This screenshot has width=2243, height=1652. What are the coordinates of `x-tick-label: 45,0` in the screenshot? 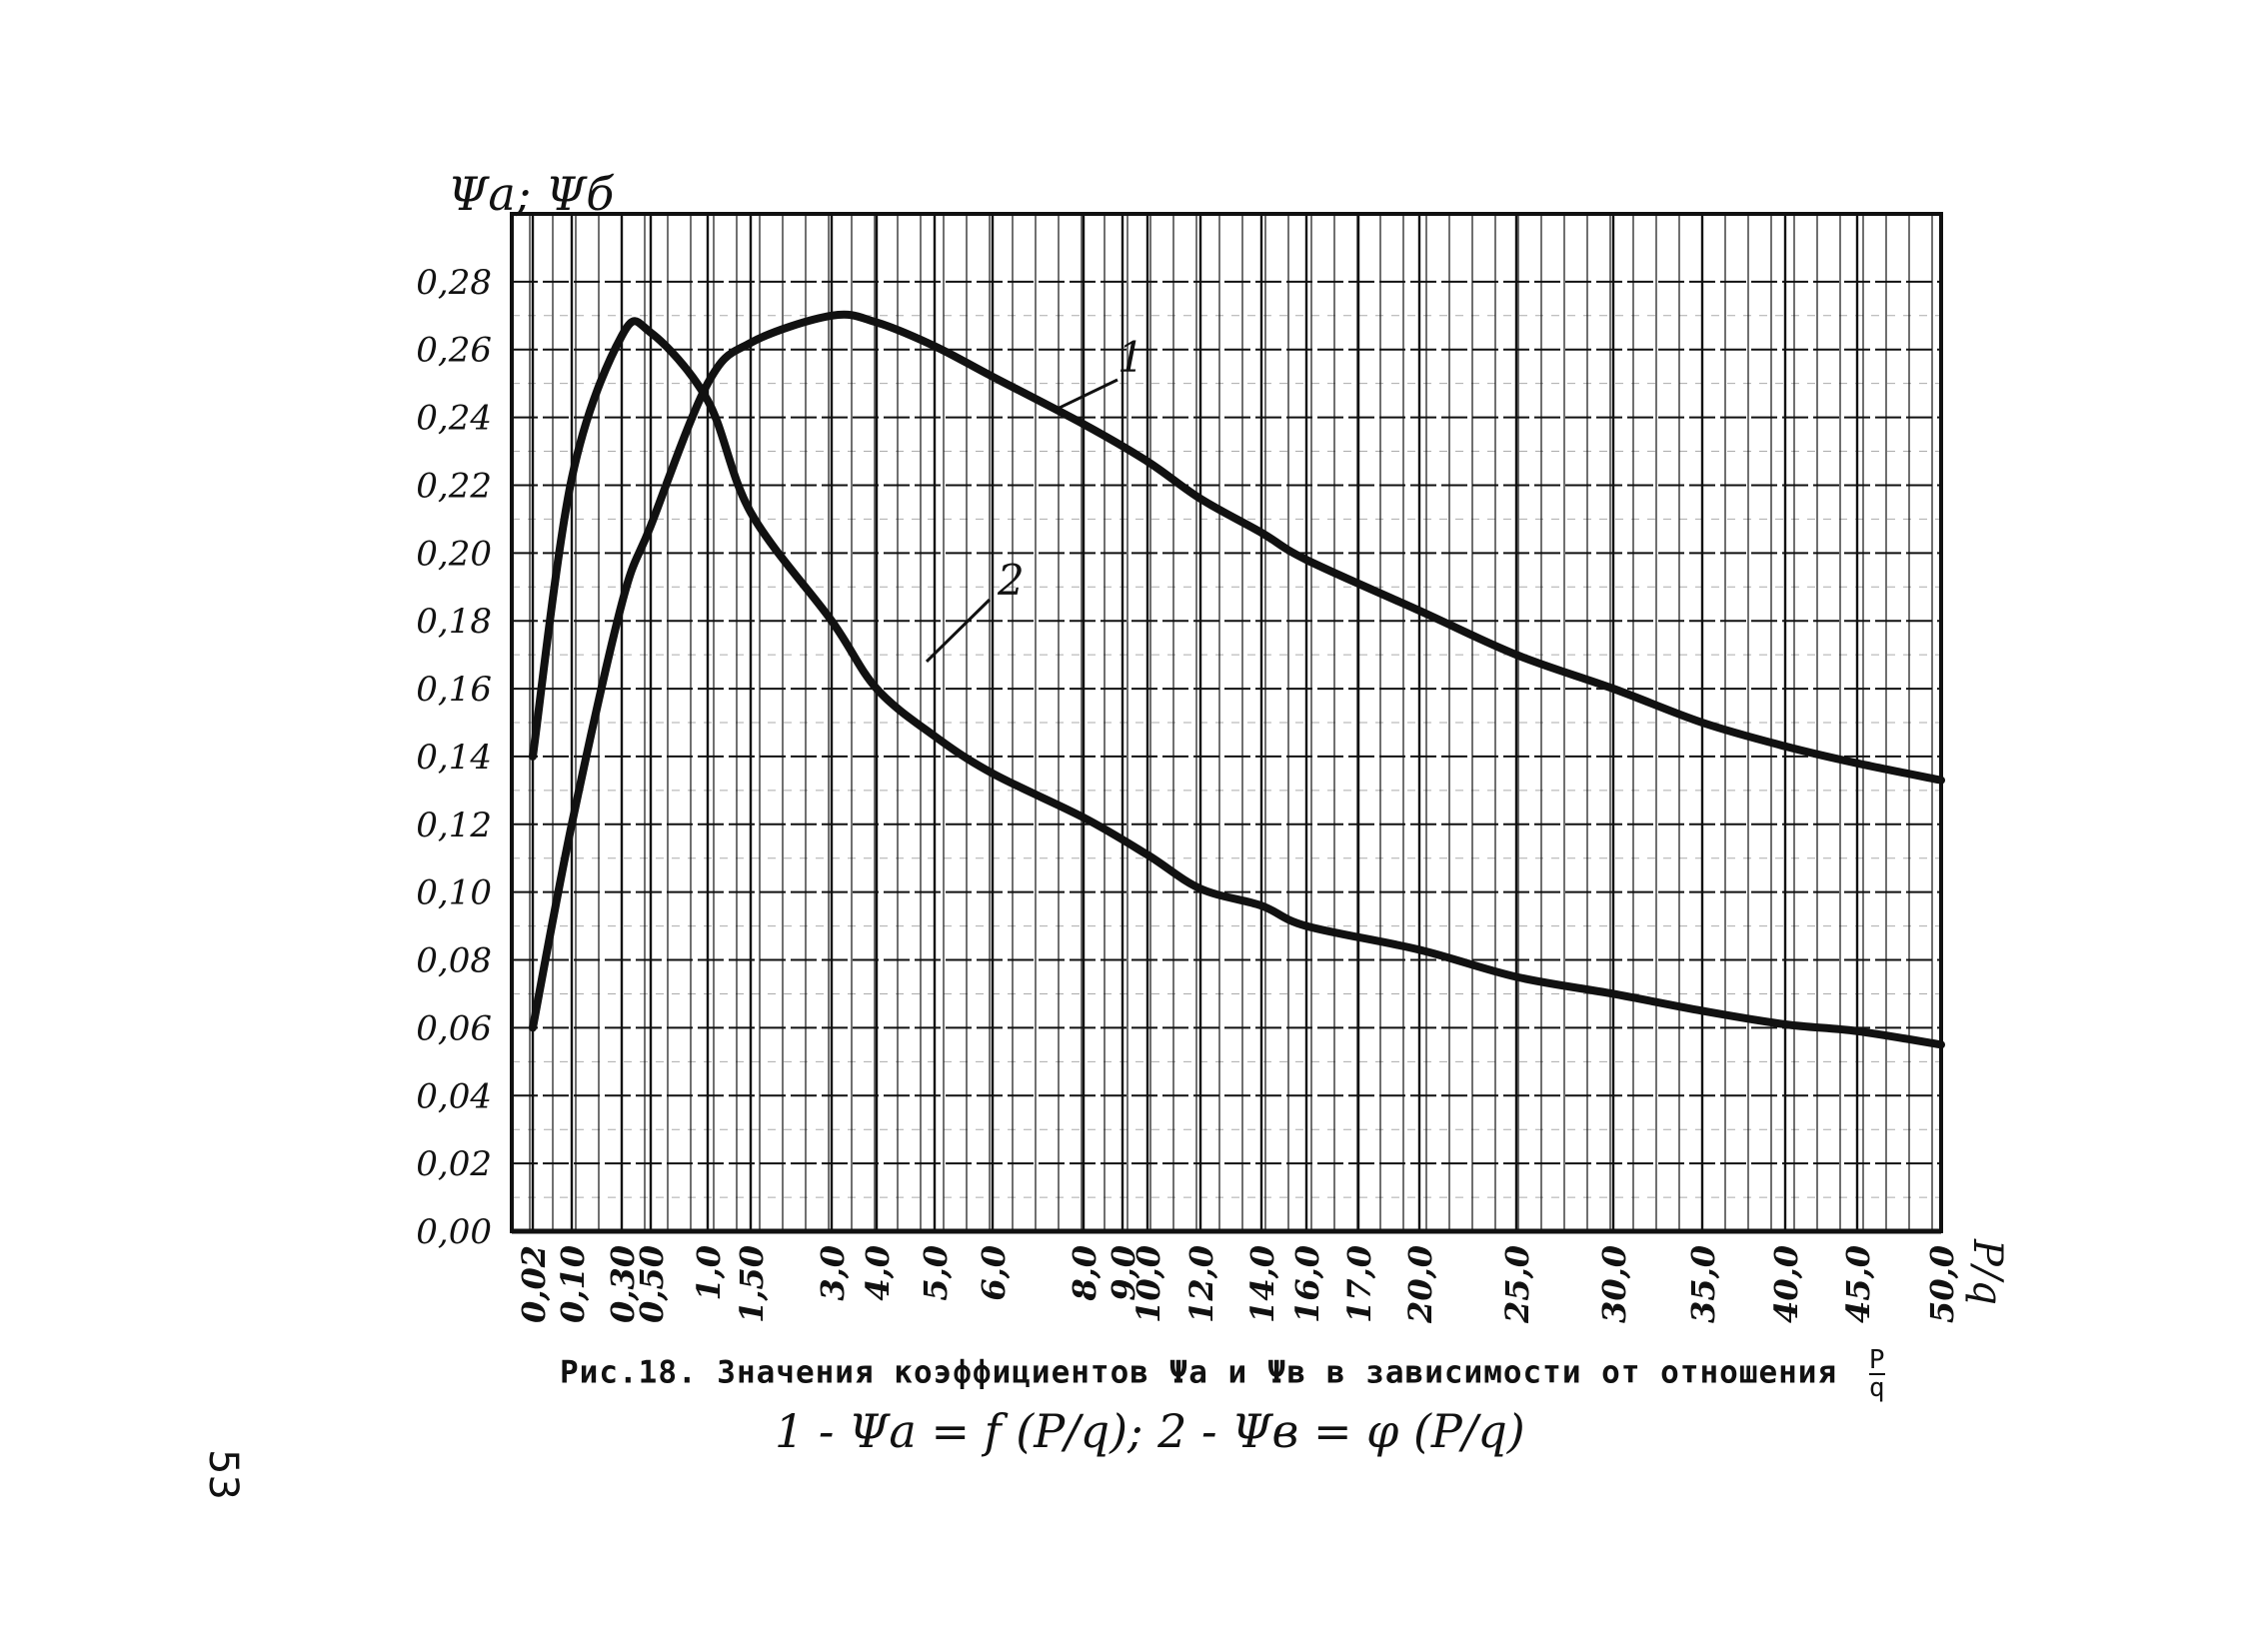 It's located at (1858, 1284).